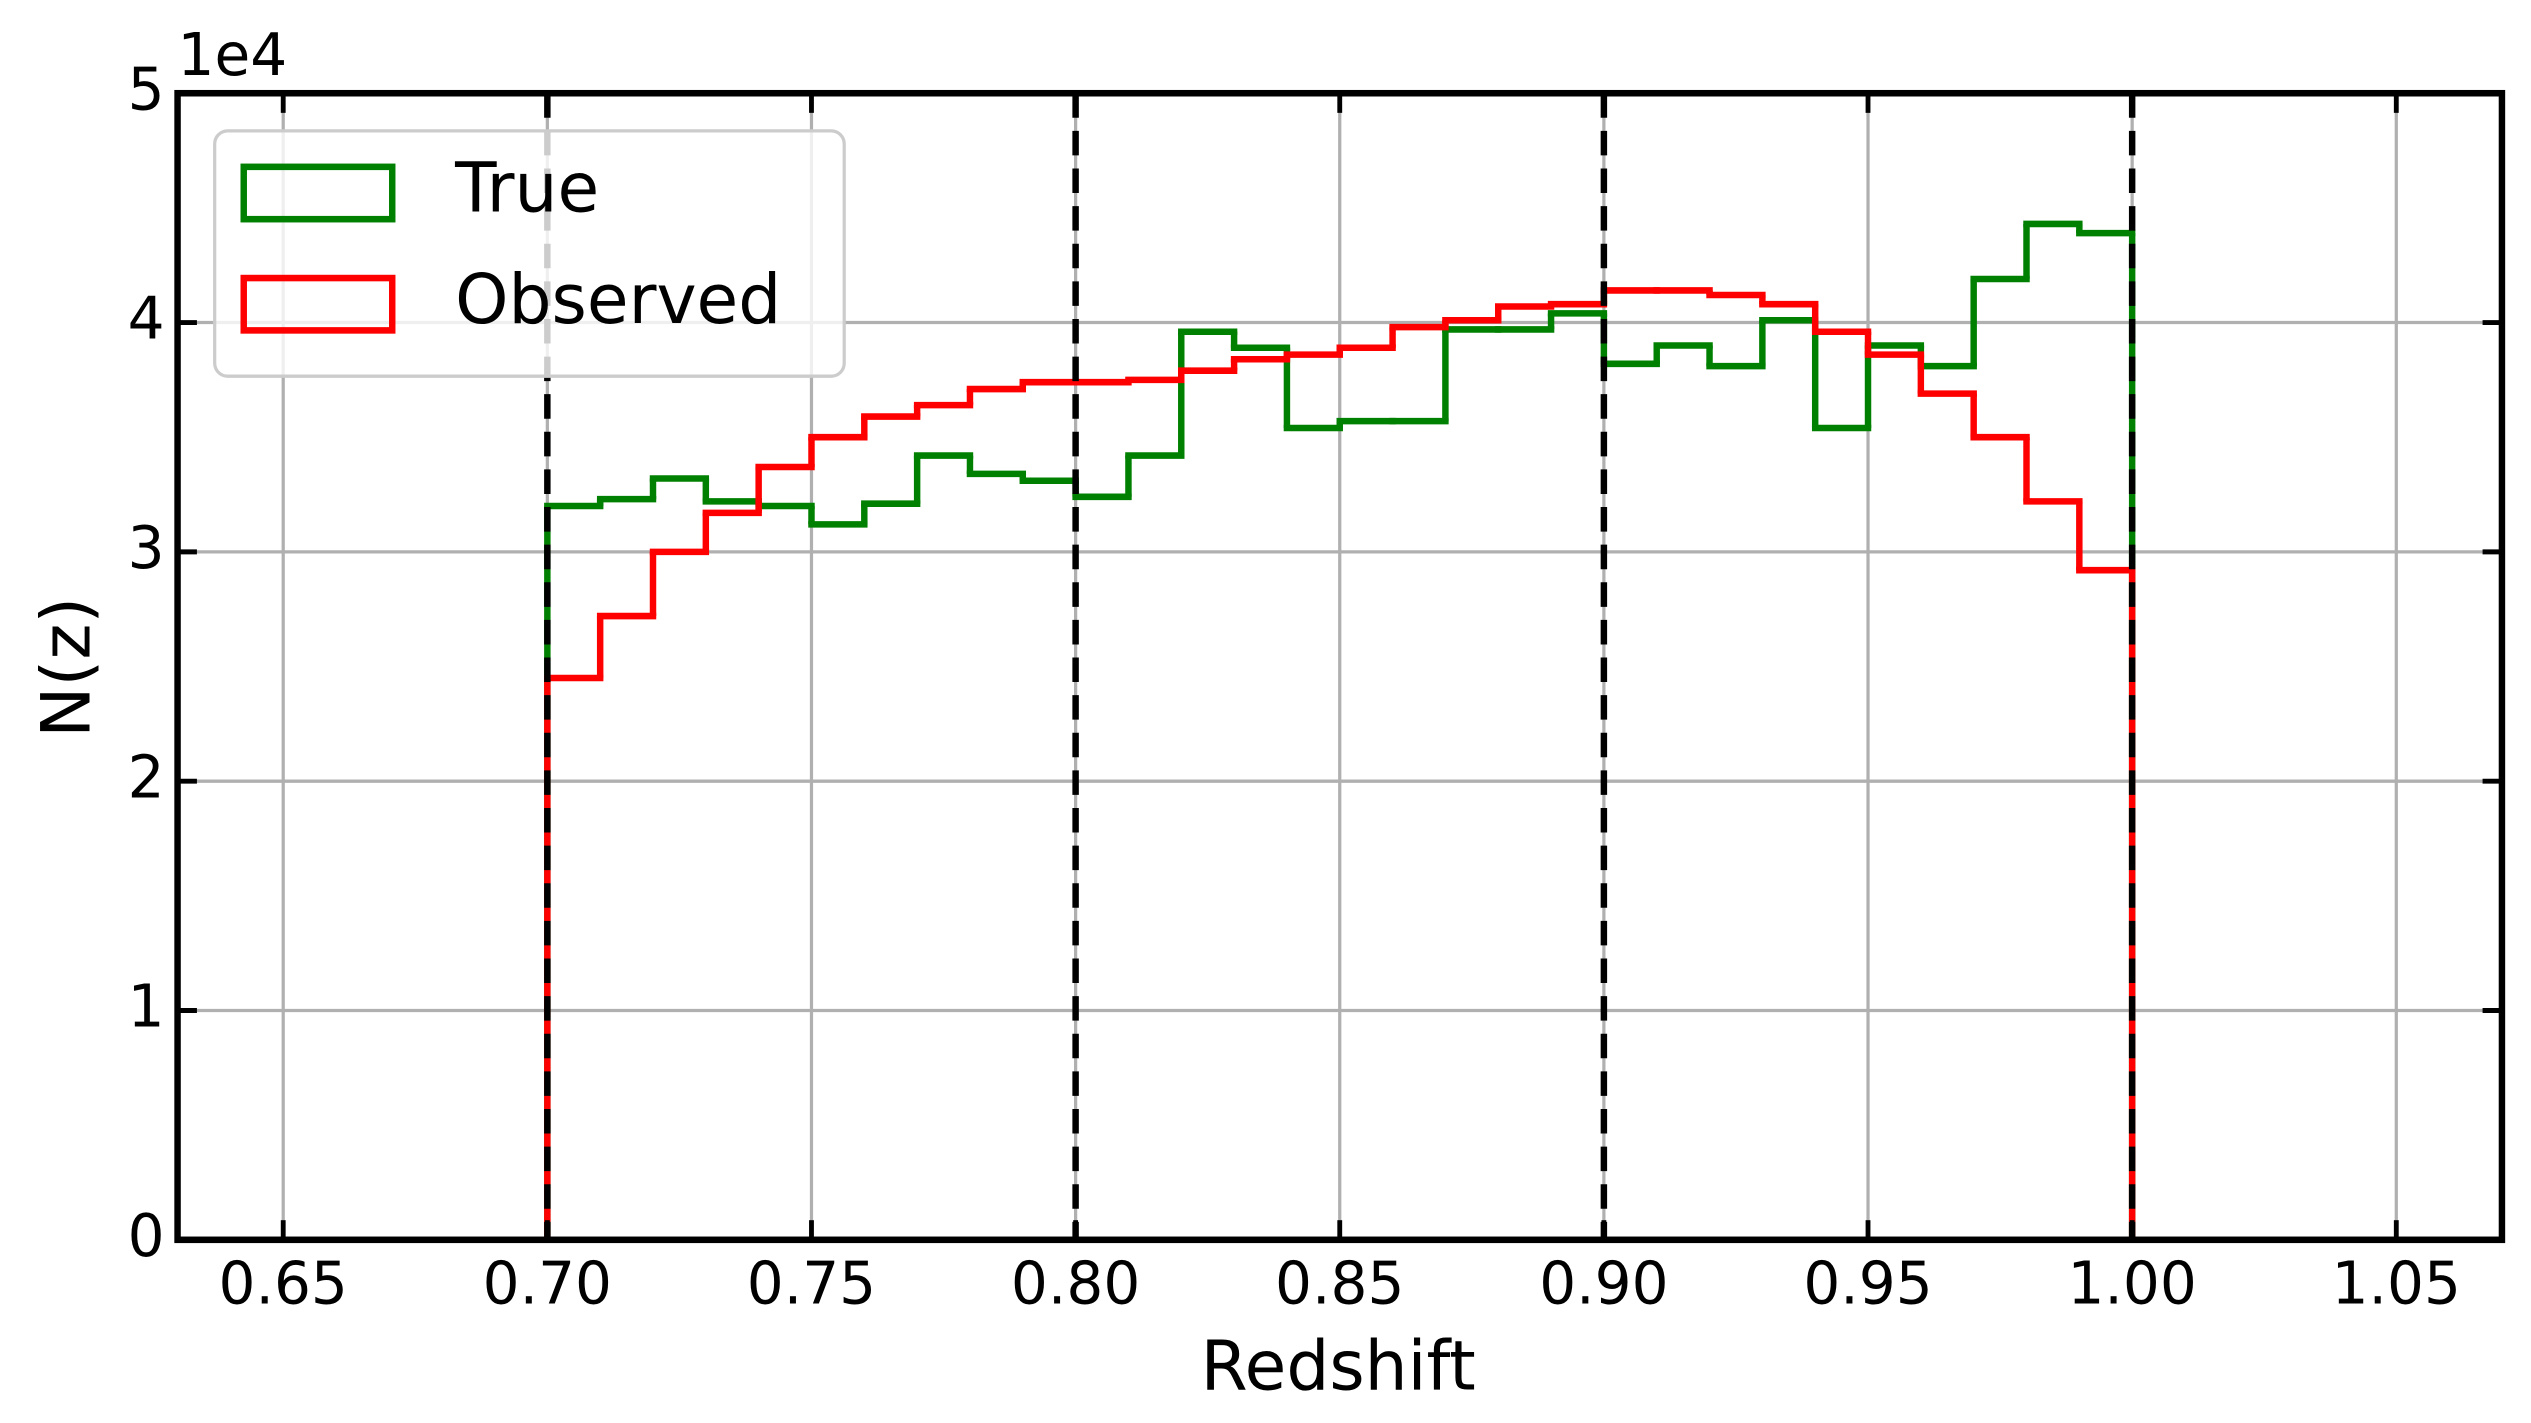 The height and width of the screenshot is (1423, 2531). What do you see at coordinates (618, 300) in the screenshot?
I see `legend-label: Observed` at bounding box center [618, 300].